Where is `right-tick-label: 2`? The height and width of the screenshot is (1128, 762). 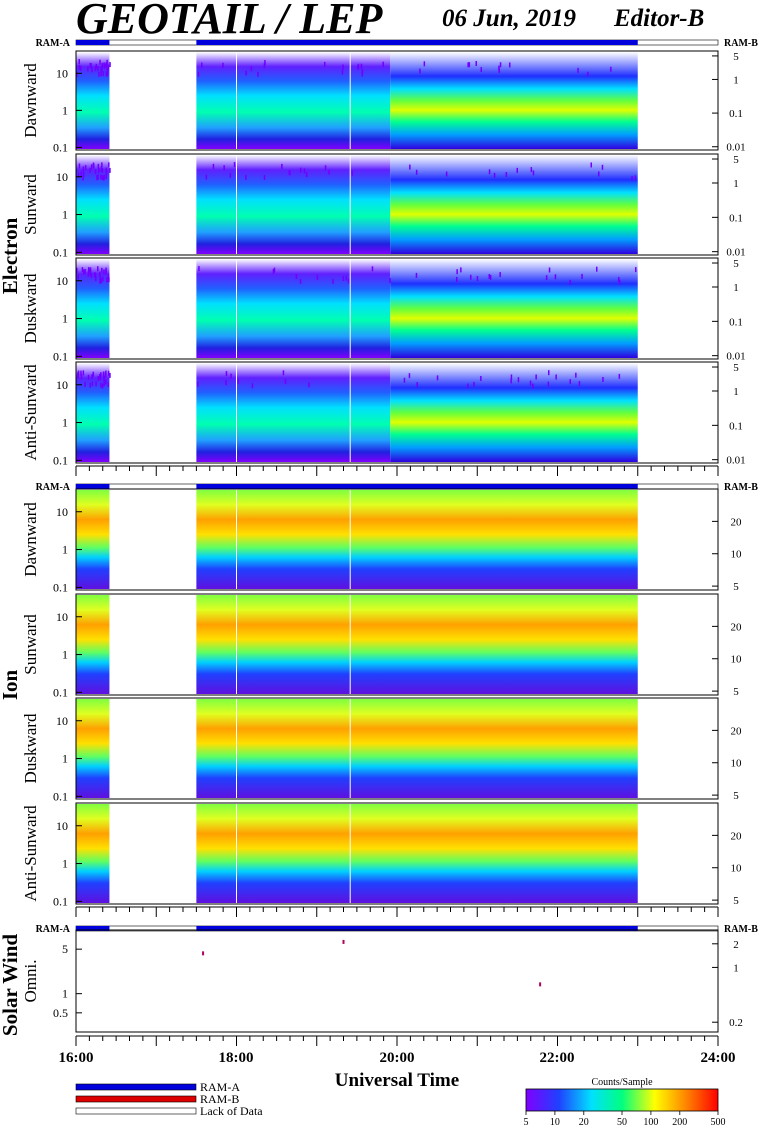 right-tick-label: 2 is located at coordinates (736, 945).